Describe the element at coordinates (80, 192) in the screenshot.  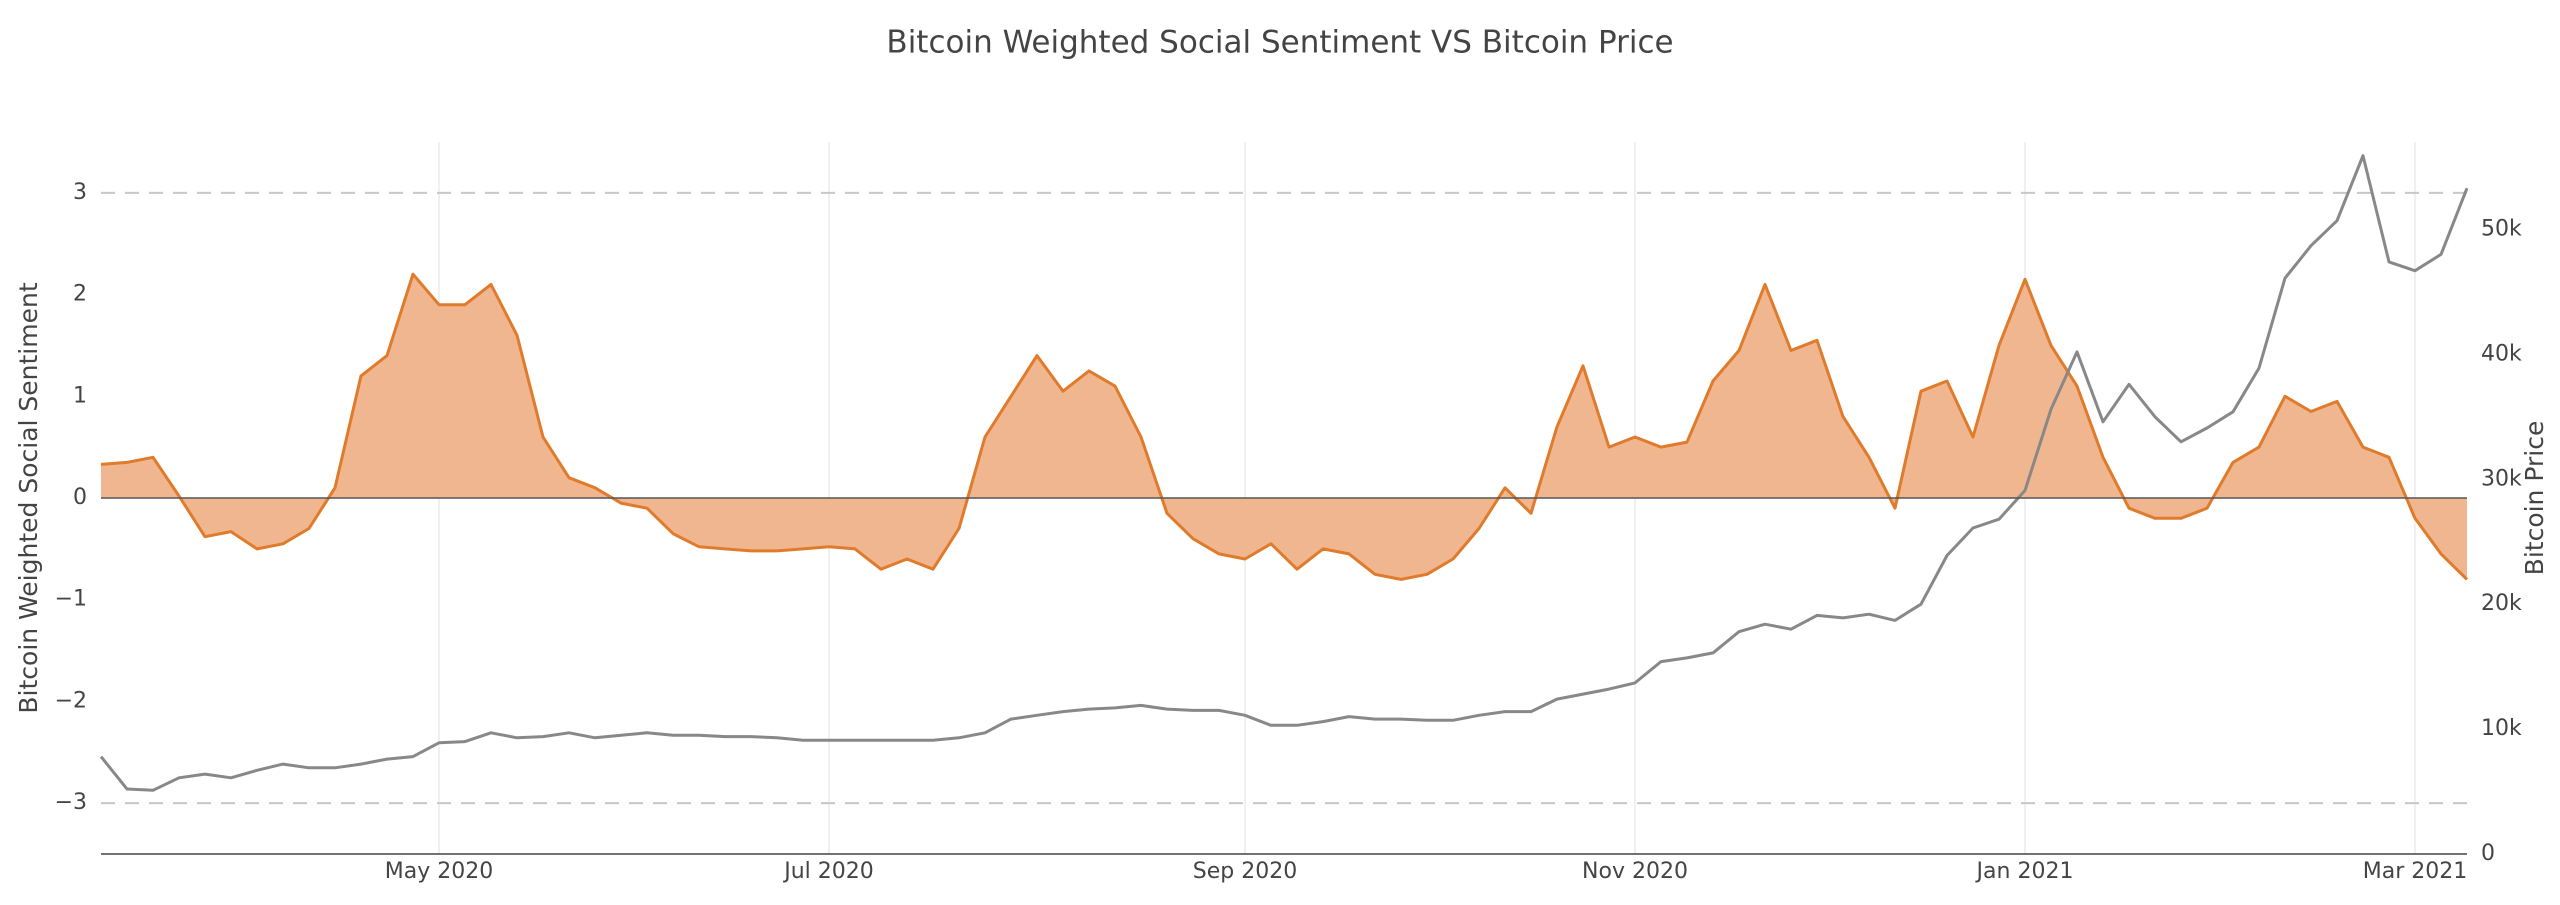
I see `y-tick-label: 3` at that location.